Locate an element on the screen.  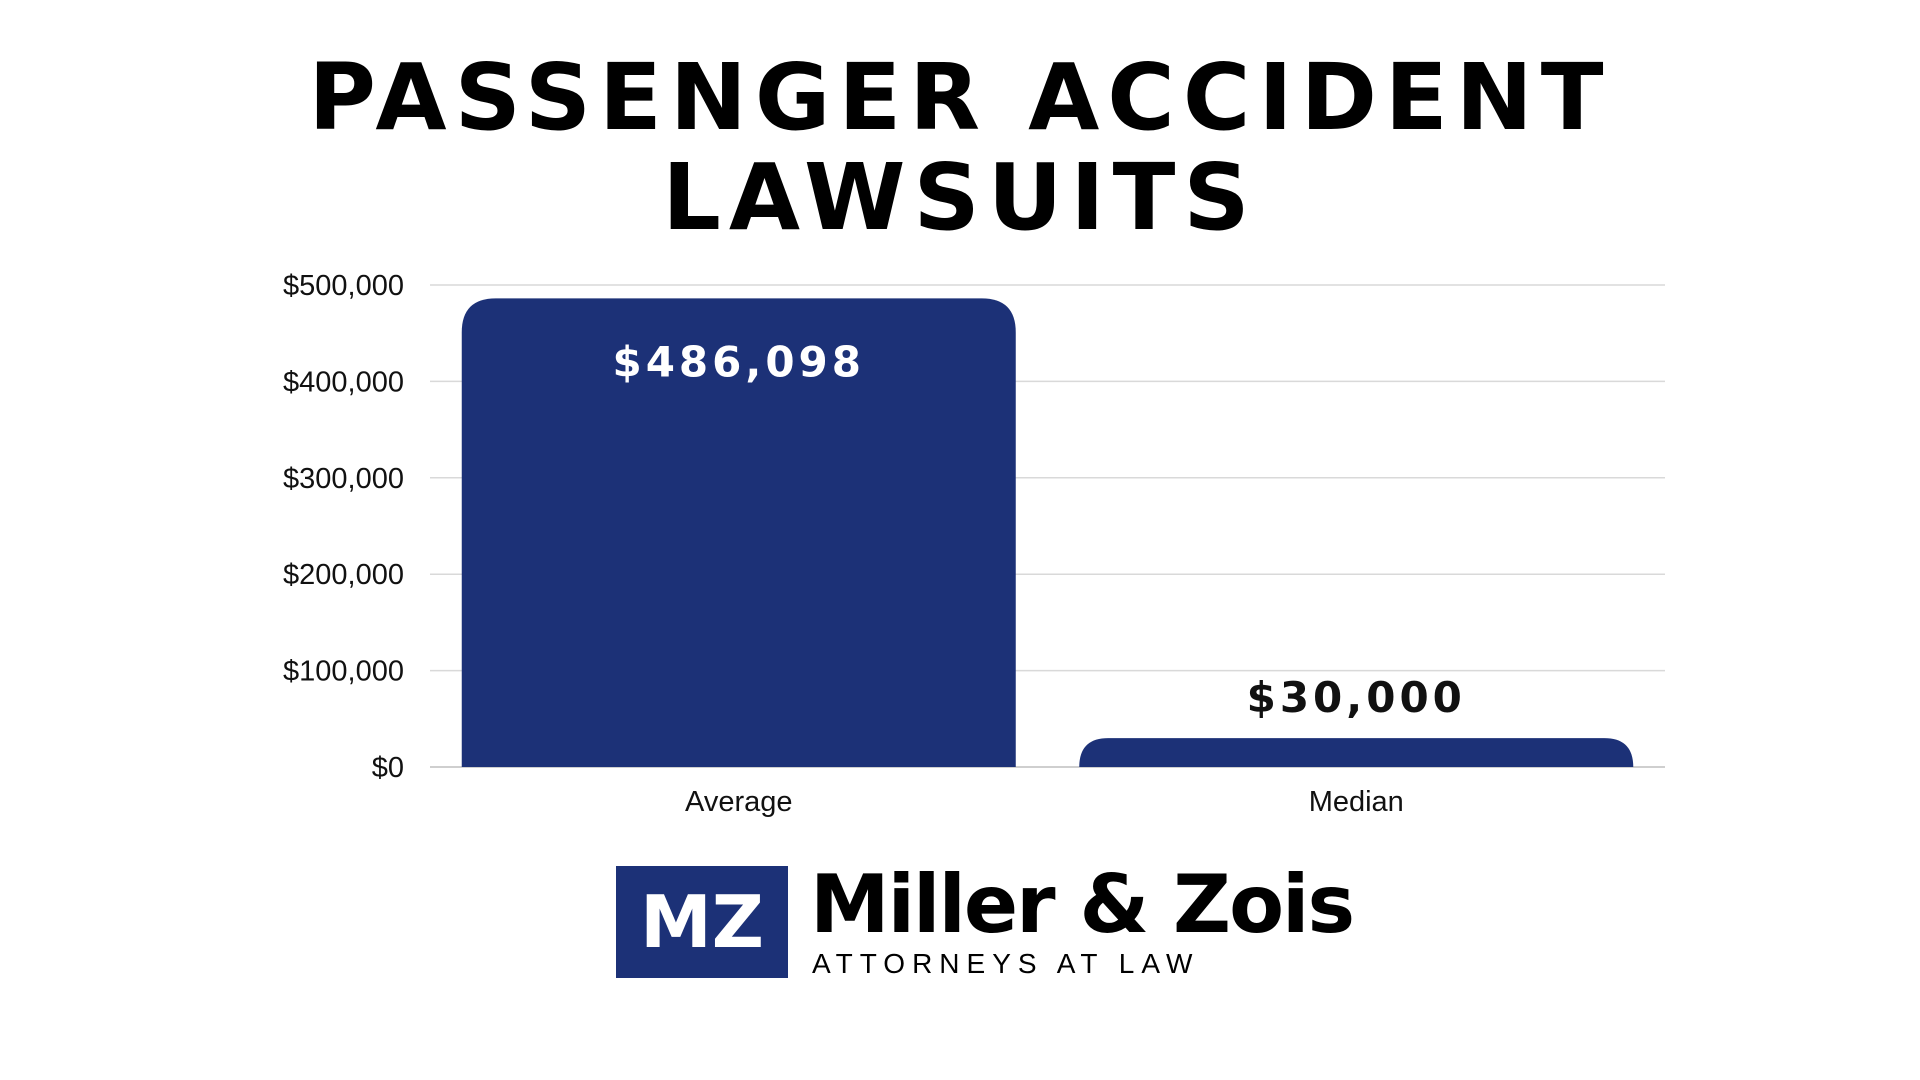
y-tick-label: $400,000 is located at coordinates (343, 382).